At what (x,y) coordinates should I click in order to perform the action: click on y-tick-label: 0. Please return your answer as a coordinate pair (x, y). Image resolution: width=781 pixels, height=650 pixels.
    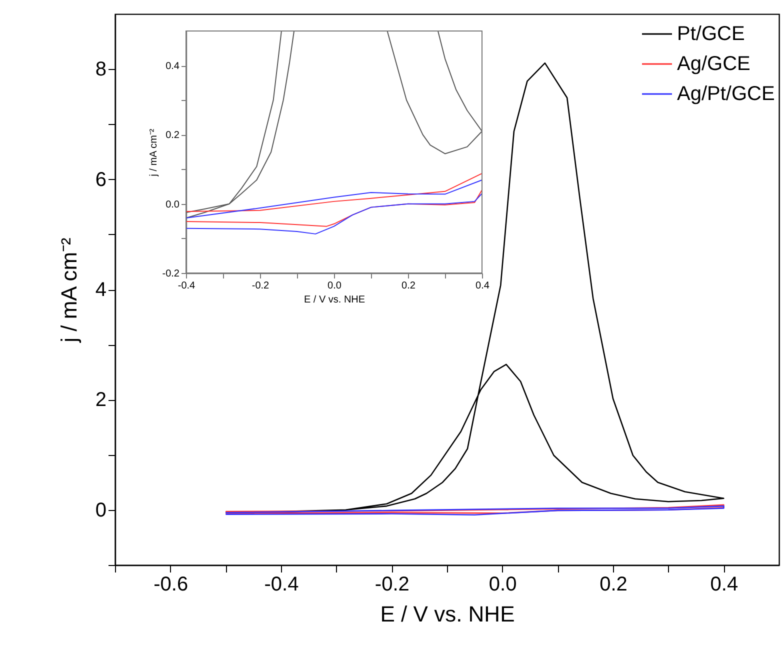
    Looking at the image, I should click on (100, 510).